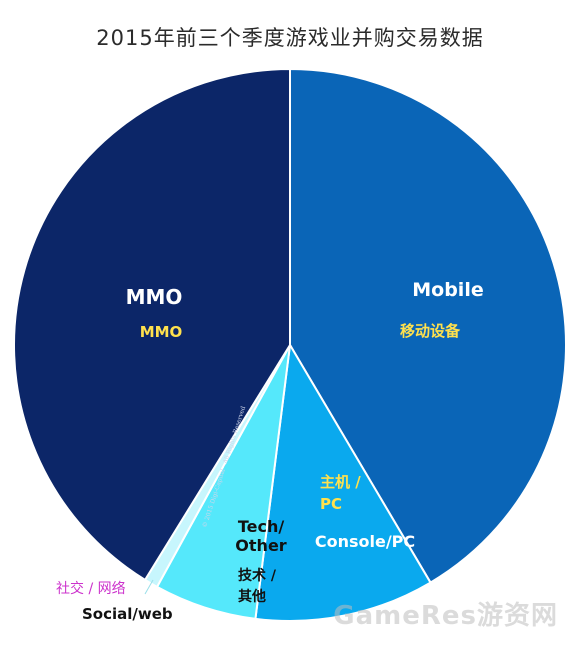 Image resolution: width=580 pixels, height=646 pixels. I want to click on label-tech-other: Tech/Other, so click(260, 536).